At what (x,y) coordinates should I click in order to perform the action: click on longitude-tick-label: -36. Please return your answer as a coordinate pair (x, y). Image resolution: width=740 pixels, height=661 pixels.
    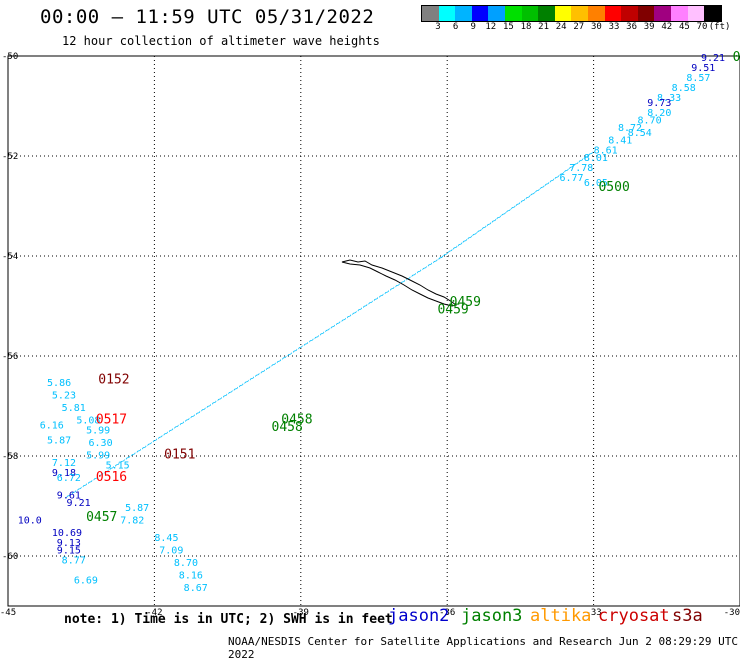
    Looking at the image, I should click on (447, 613).